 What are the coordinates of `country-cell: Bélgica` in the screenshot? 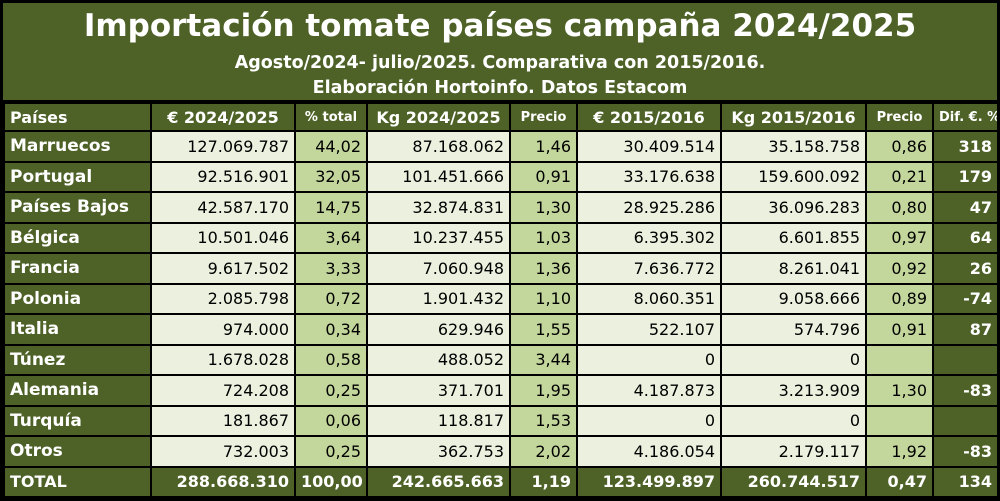 It's located at (77, 237).